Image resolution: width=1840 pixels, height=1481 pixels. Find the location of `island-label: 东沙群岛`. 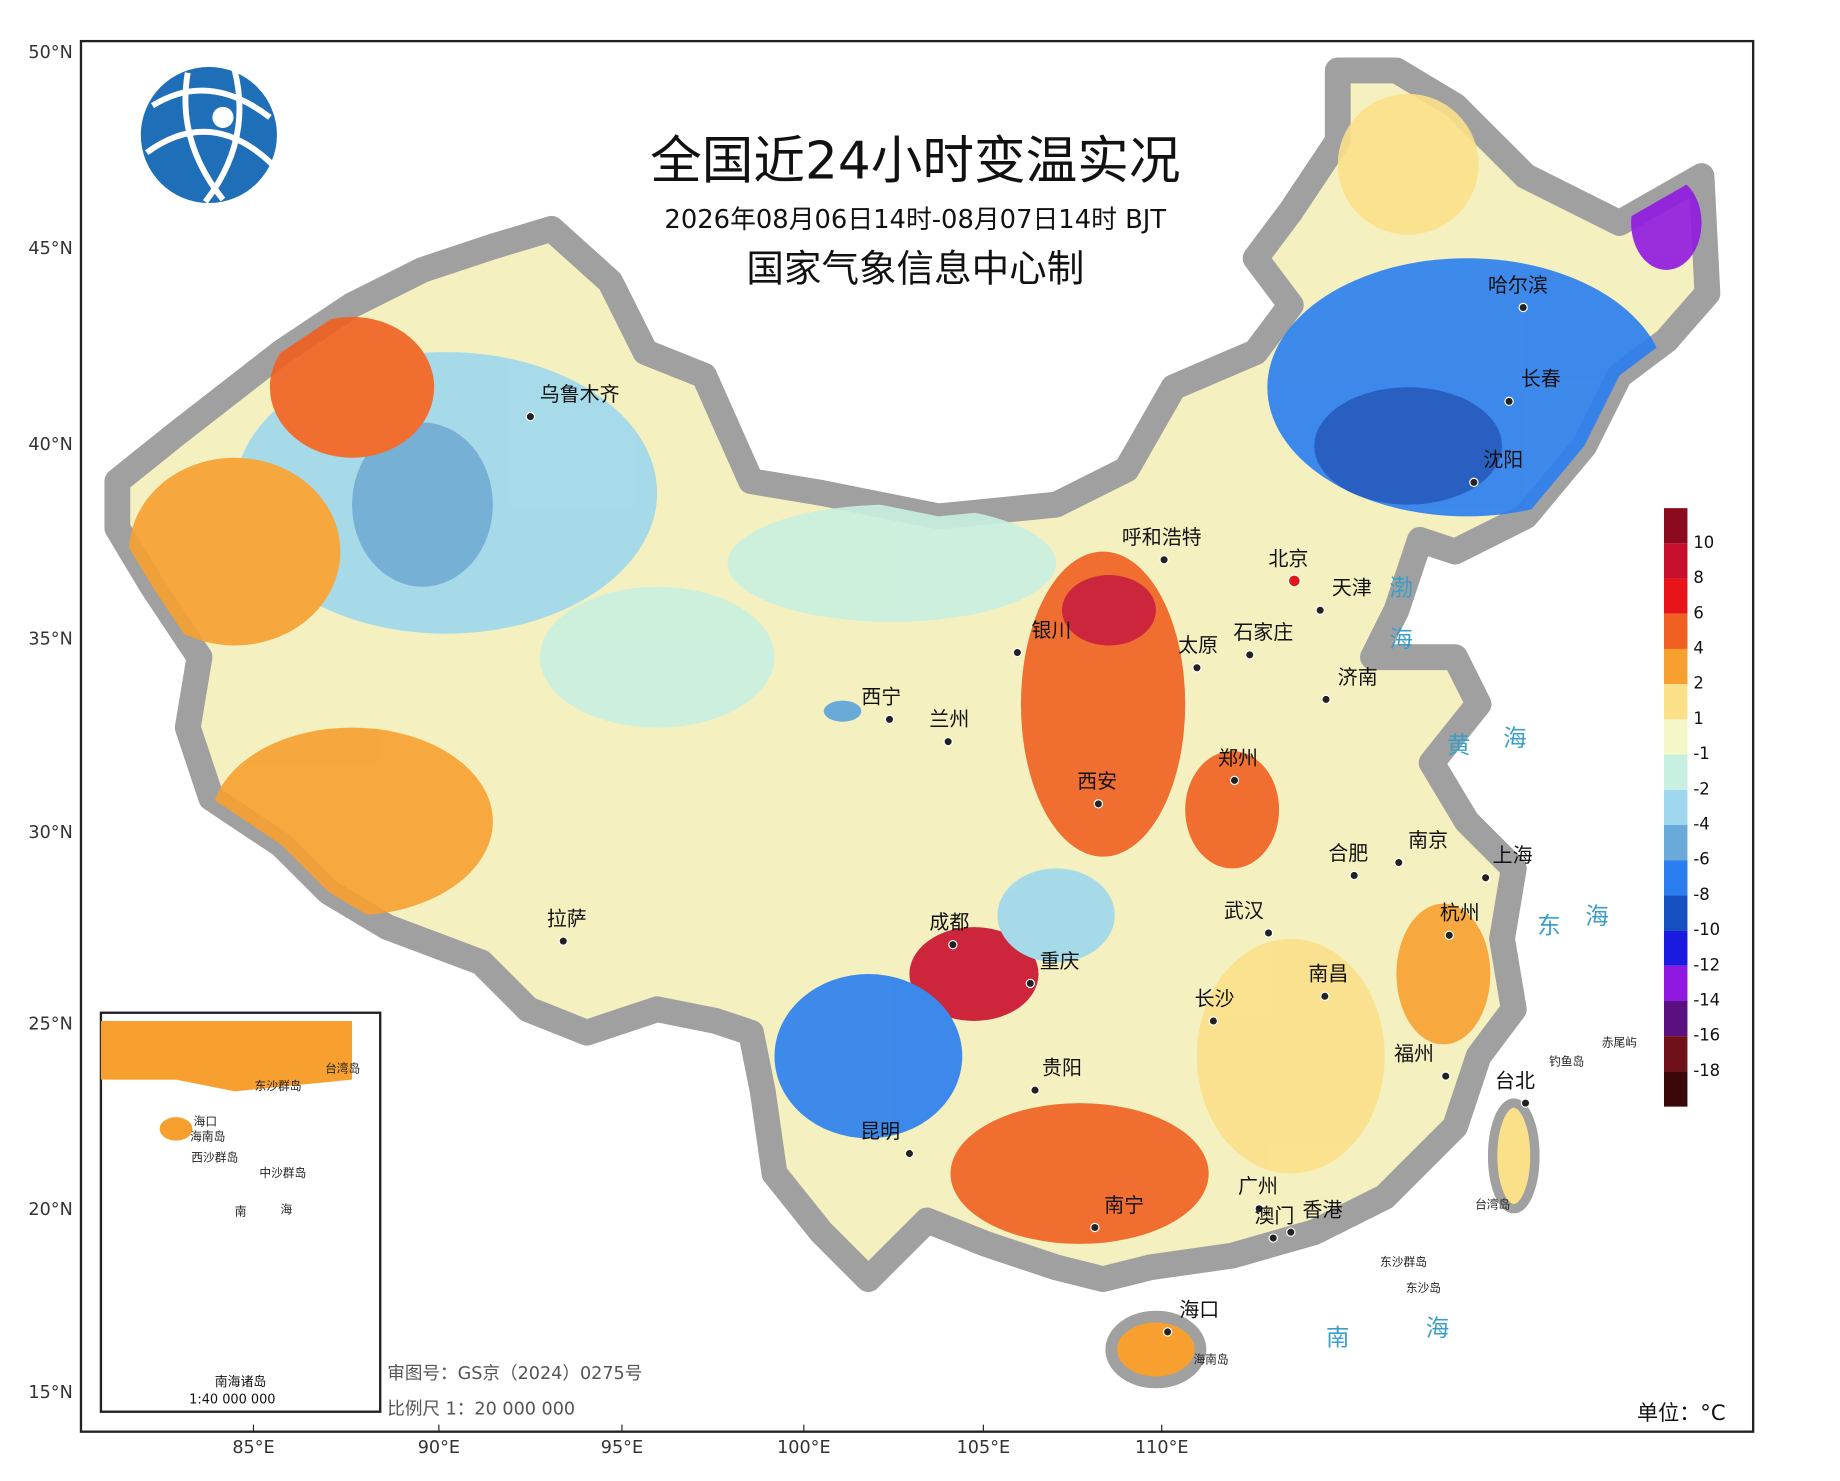

island-label: 东沙群岛 is located at coordinates (1403, 1262).